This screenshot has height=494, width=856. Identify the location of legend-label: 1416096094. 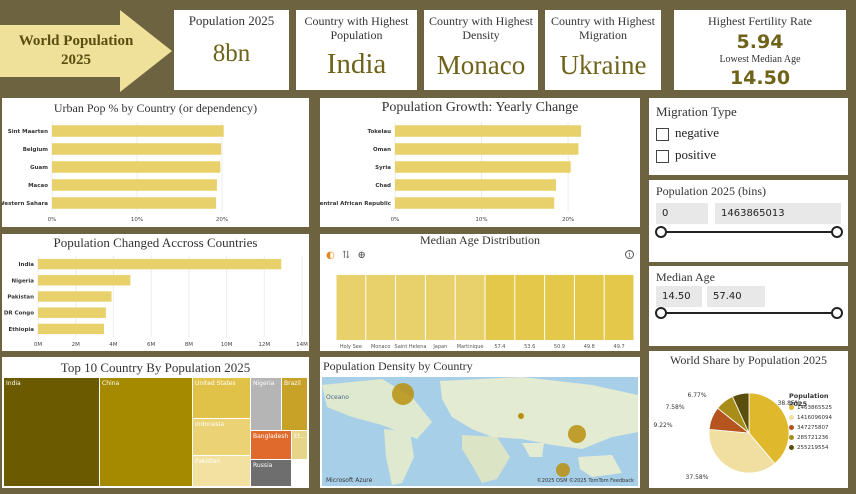
(814, 418).